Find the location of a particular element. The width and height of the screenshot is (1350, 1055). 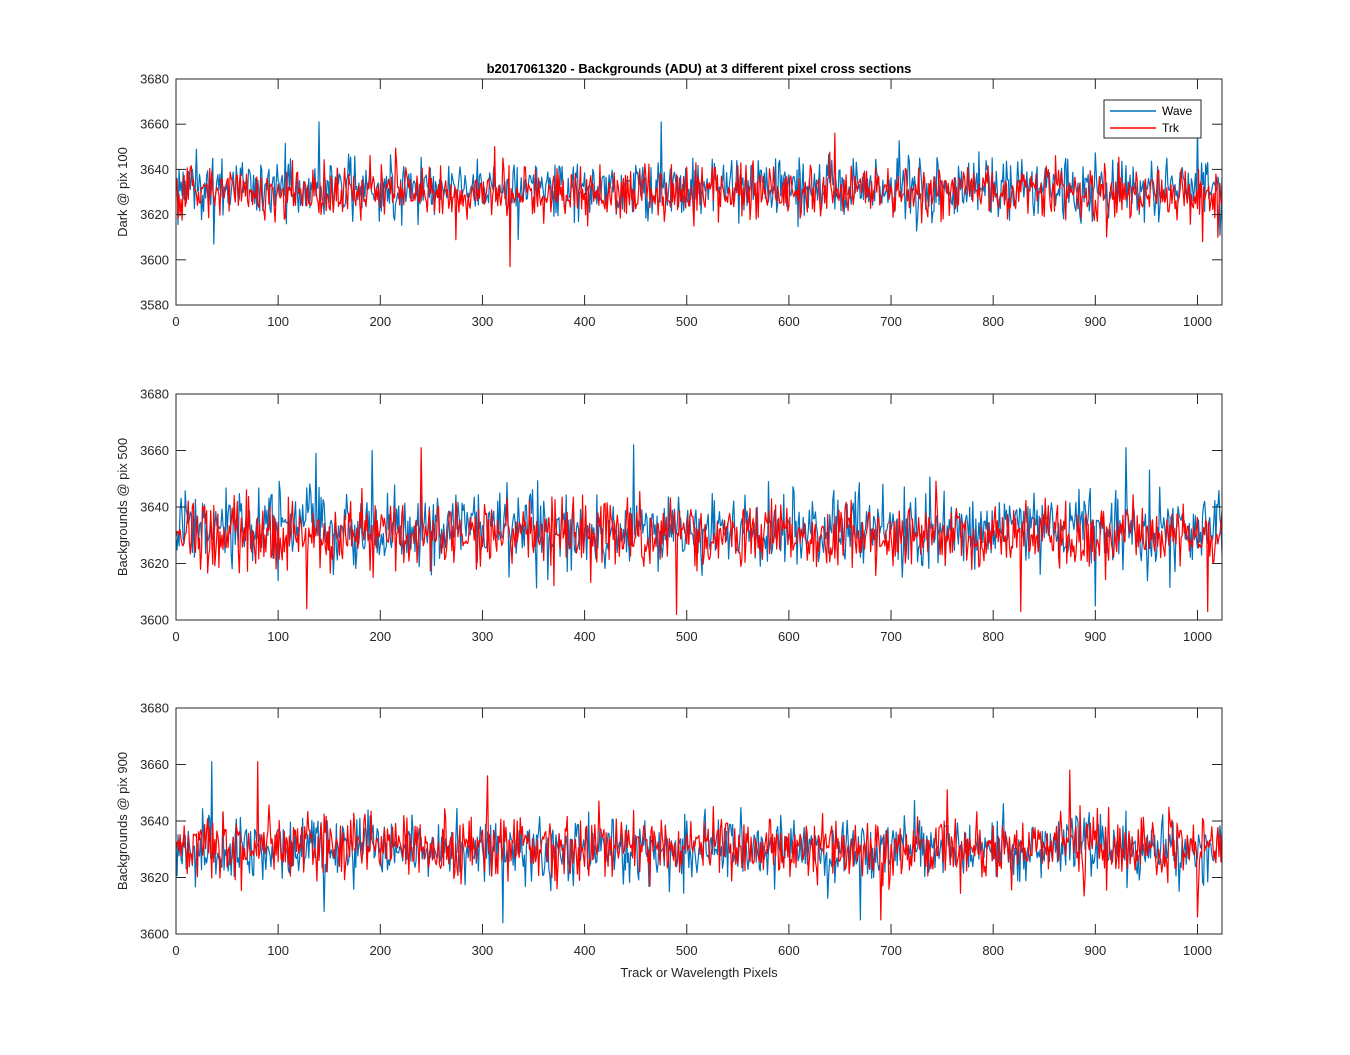

legend-box is located at coordinates (1152, 119).